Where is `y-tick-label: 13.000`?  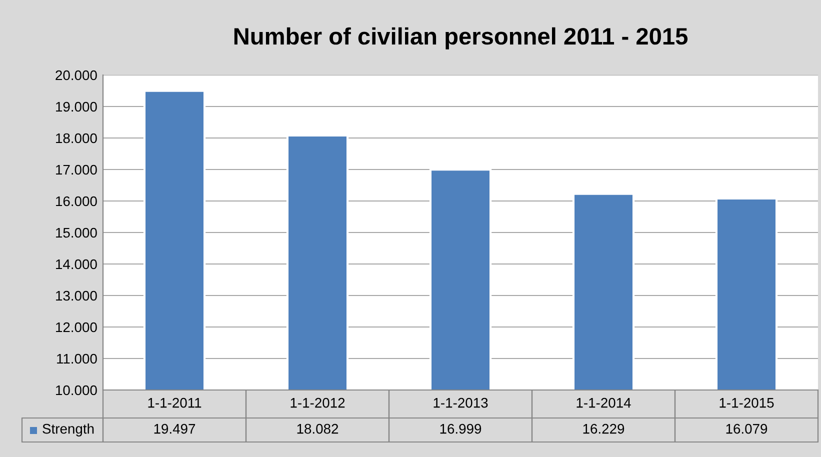 y-tick-label: 13.000 is located at coordinates (76, 295).